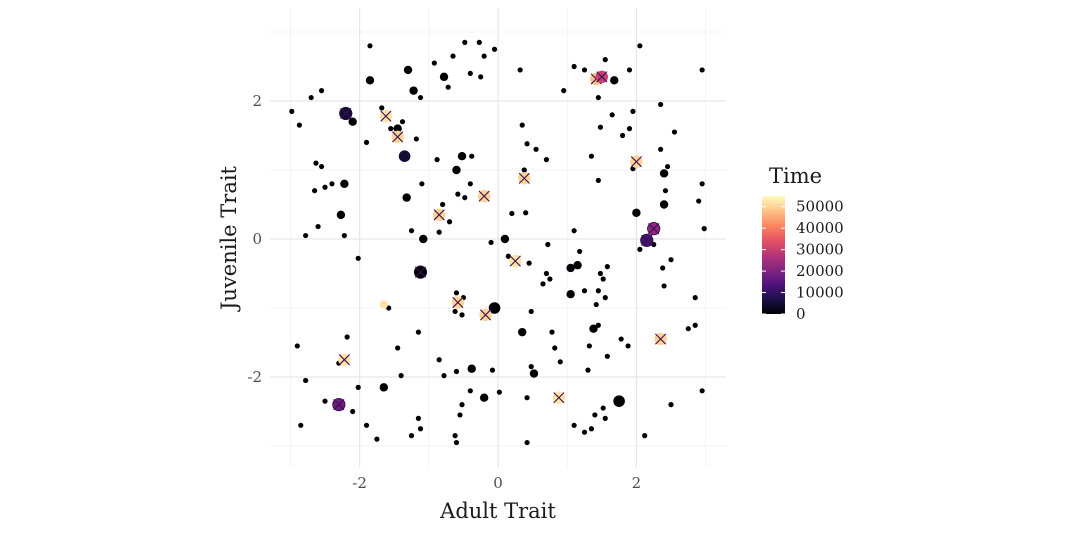  I want to click on y-tick-label: 2, so click(257, 101).